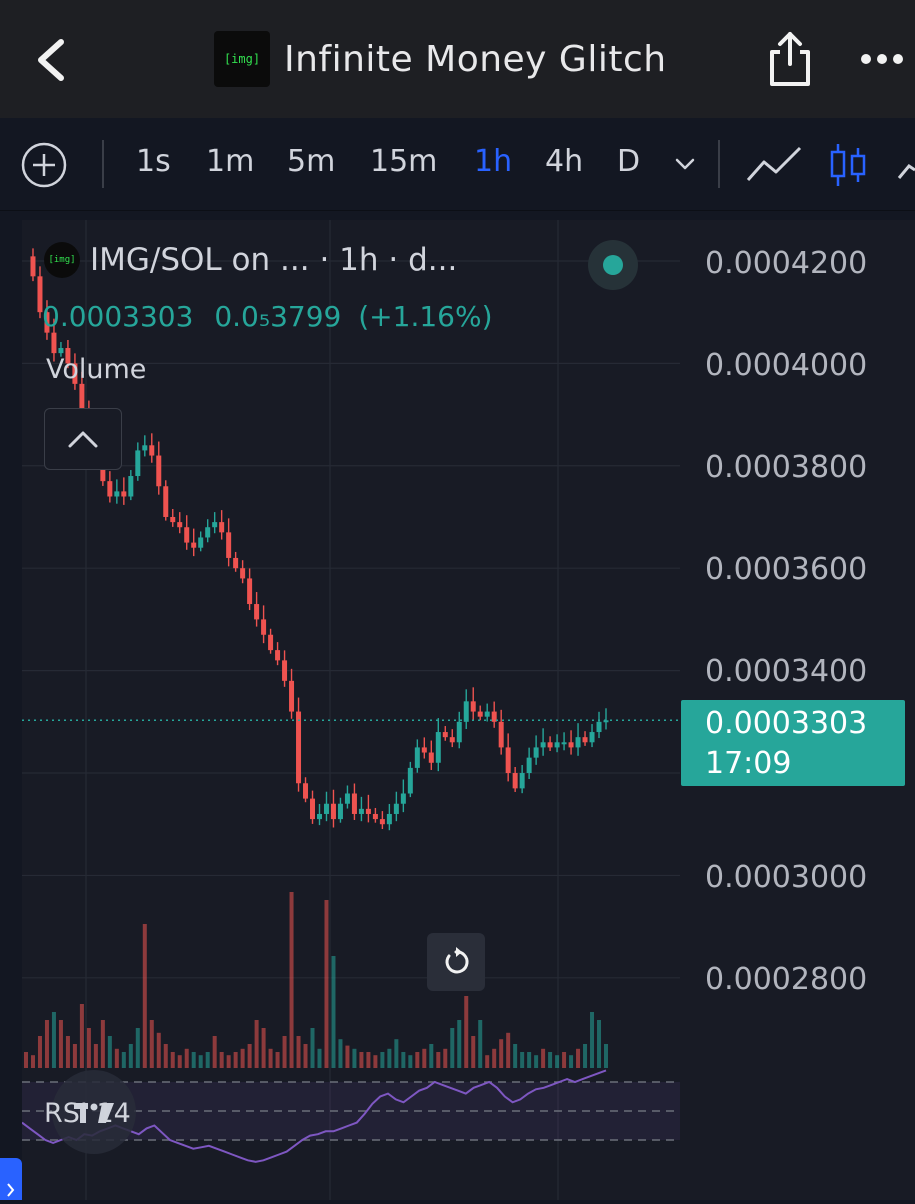 The height and width of the screenshot is (1204, 915). Describe the element at coordinates (311, 161) in the screenshot. I see `timeframe-5m: 5m` at that location.